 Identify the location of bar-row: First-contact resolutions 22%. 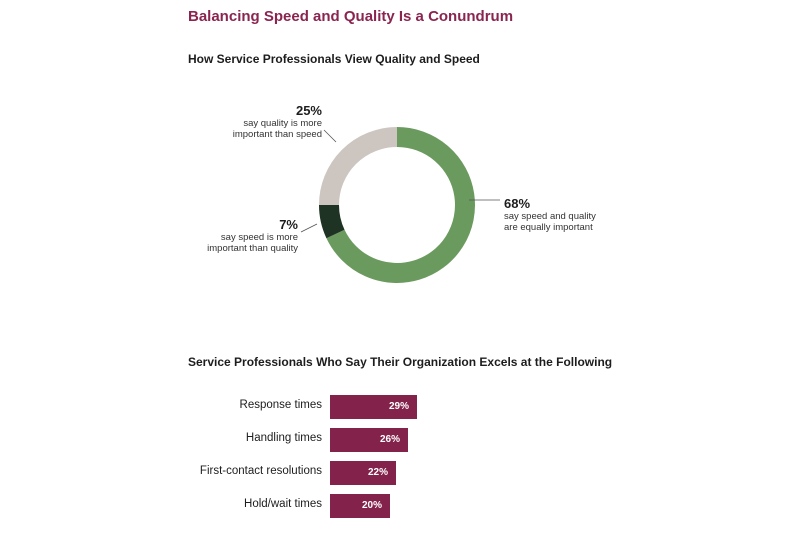
(330, 473).